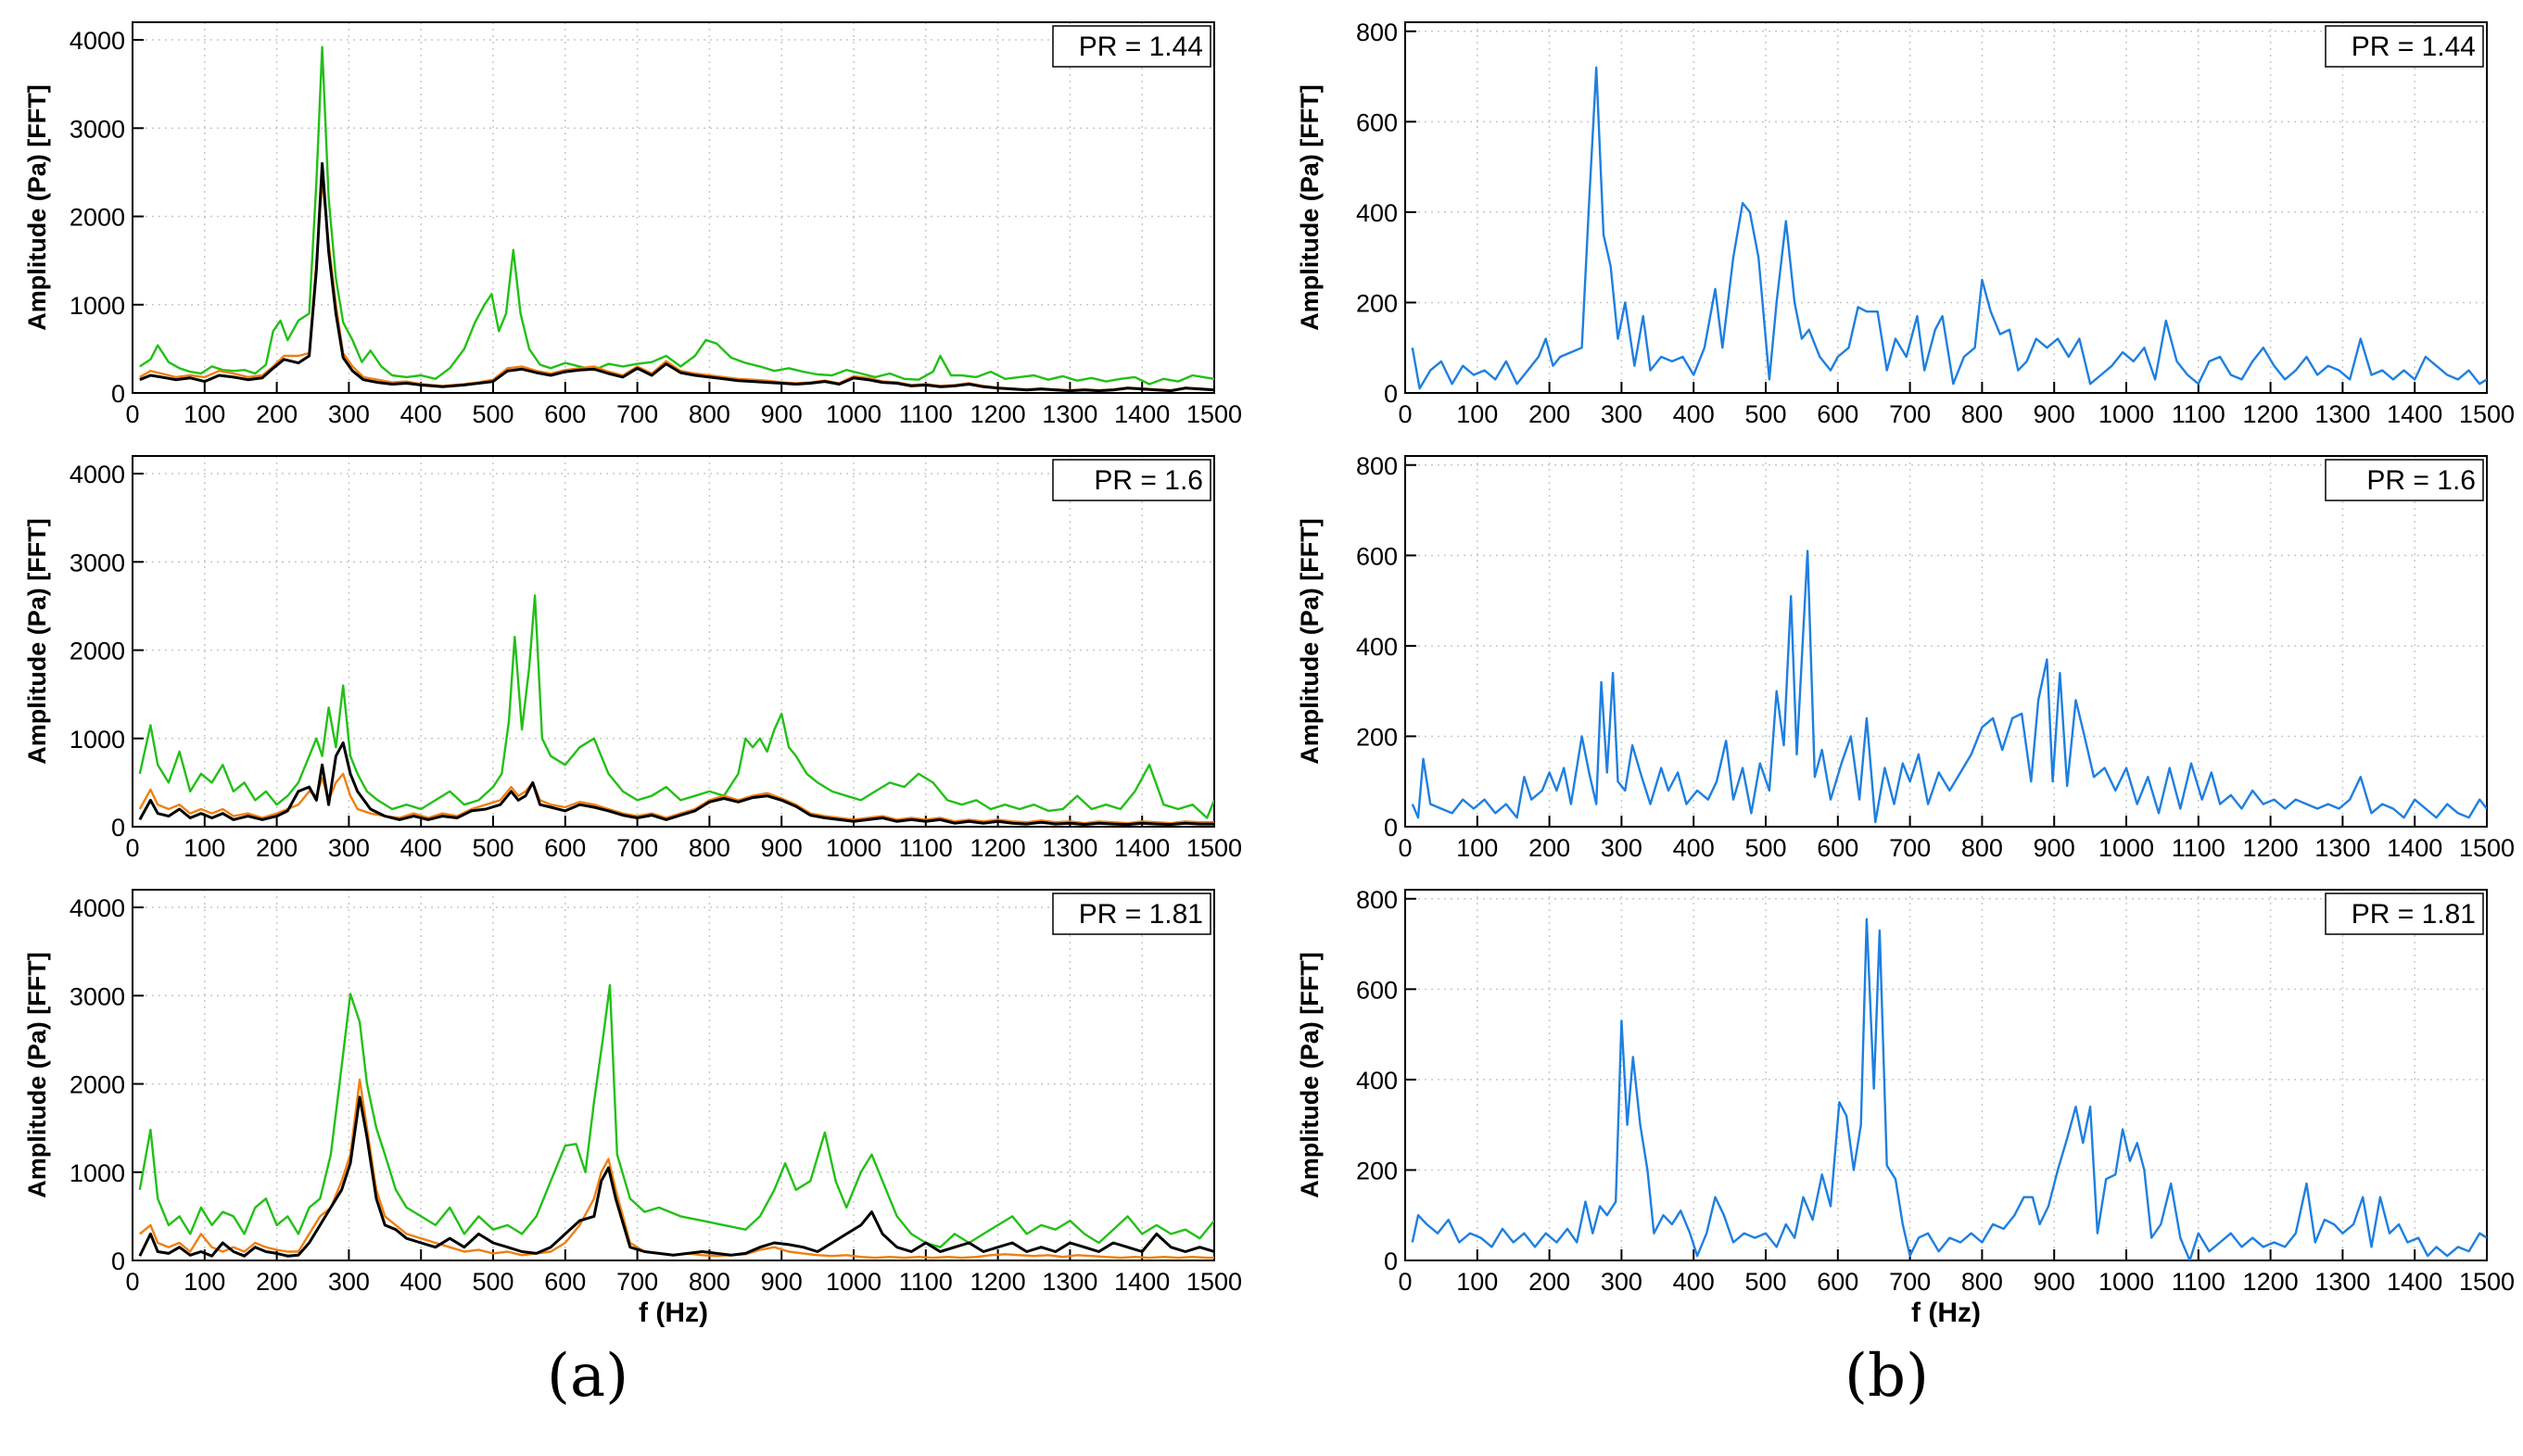 This screenshot has width=2523, height=1456. I want to click on y-tick-label: 600, so click(1377, 556).